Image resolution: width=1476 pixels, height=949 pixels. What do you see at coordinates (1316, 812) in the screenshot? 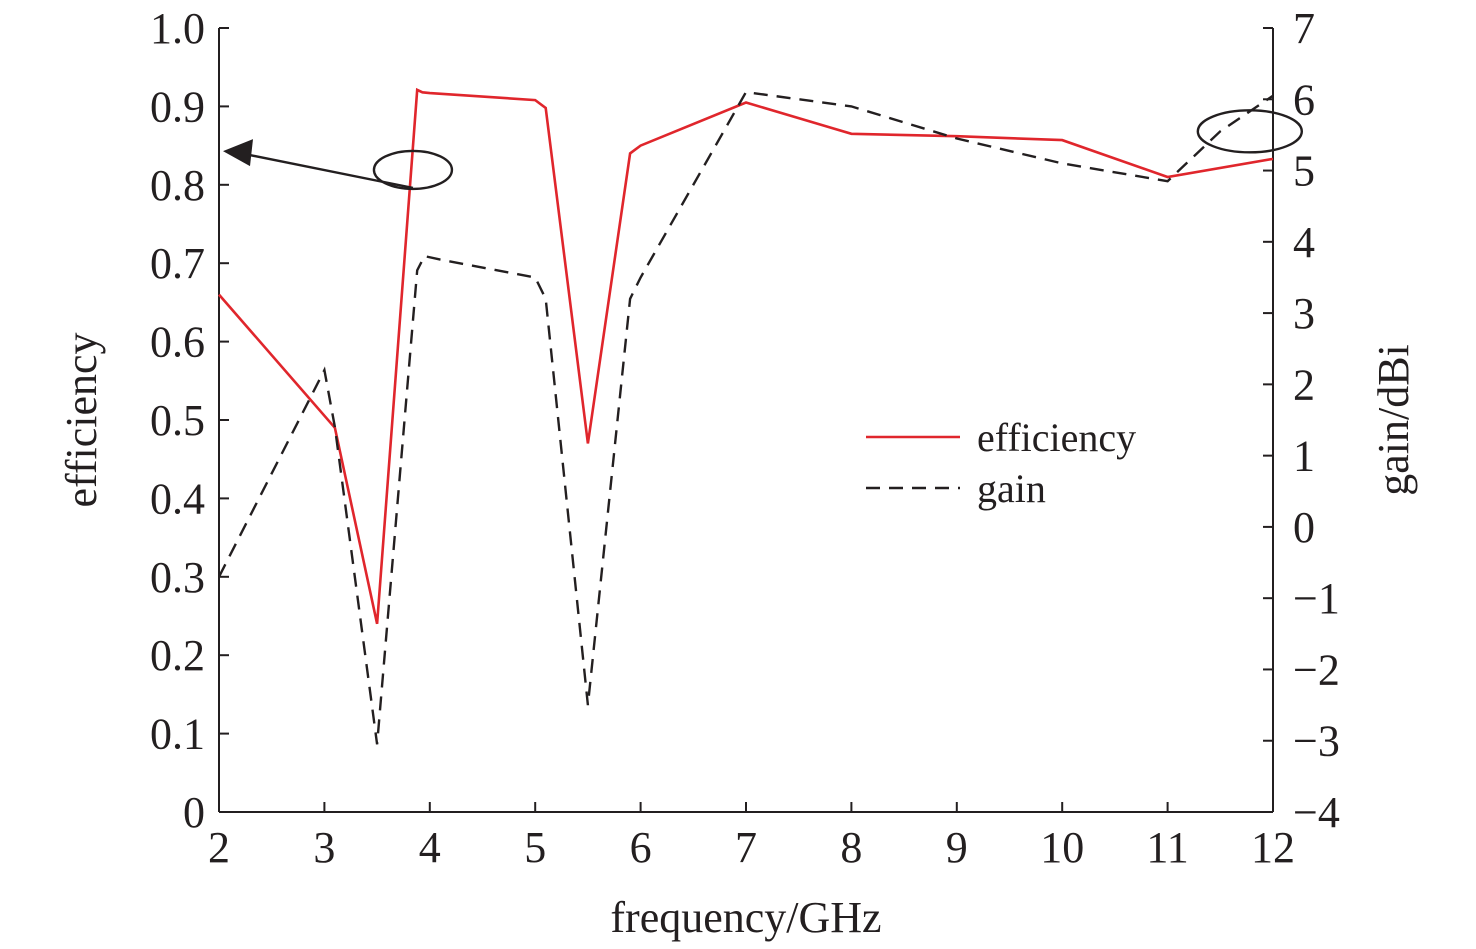
I see `y2-tick-label: −4` at bounding box center [1316, 812].